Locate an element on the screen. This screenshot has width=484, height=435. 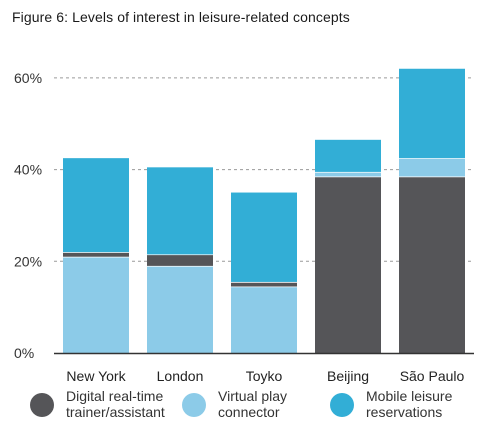
y-tick-label: 0% is located at coordinates (24, 353).